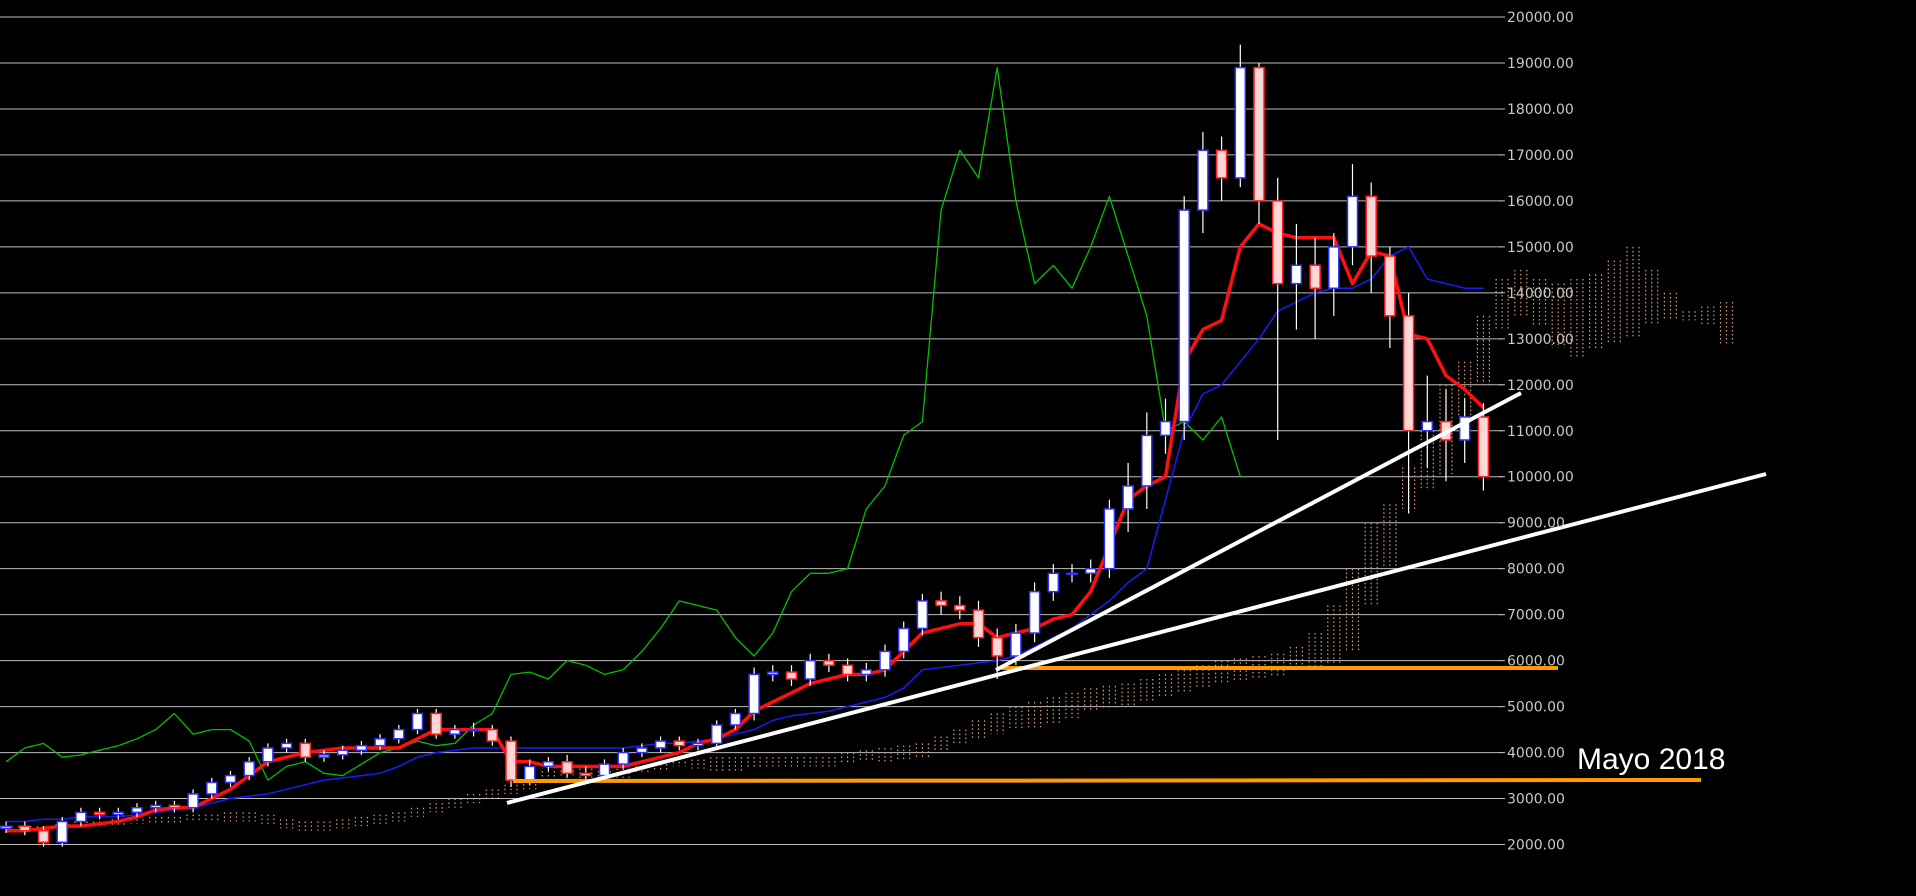 Image resolution: width=1916 pixels, height=896 pixels. Describe the element at coordinates (1536, 846) in the screenshot. I see `y-tick-label: 2000.00` at that location.